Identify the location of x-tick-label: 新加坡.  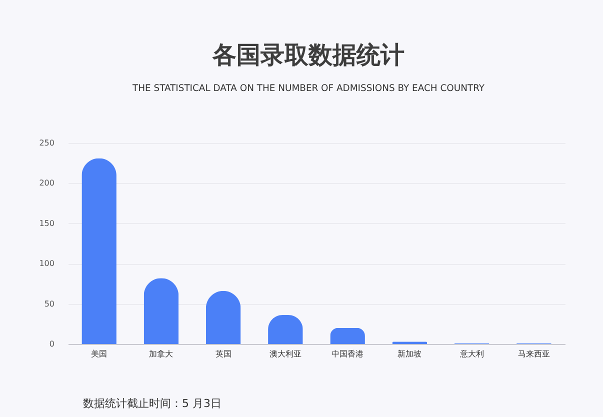
(410, 354).